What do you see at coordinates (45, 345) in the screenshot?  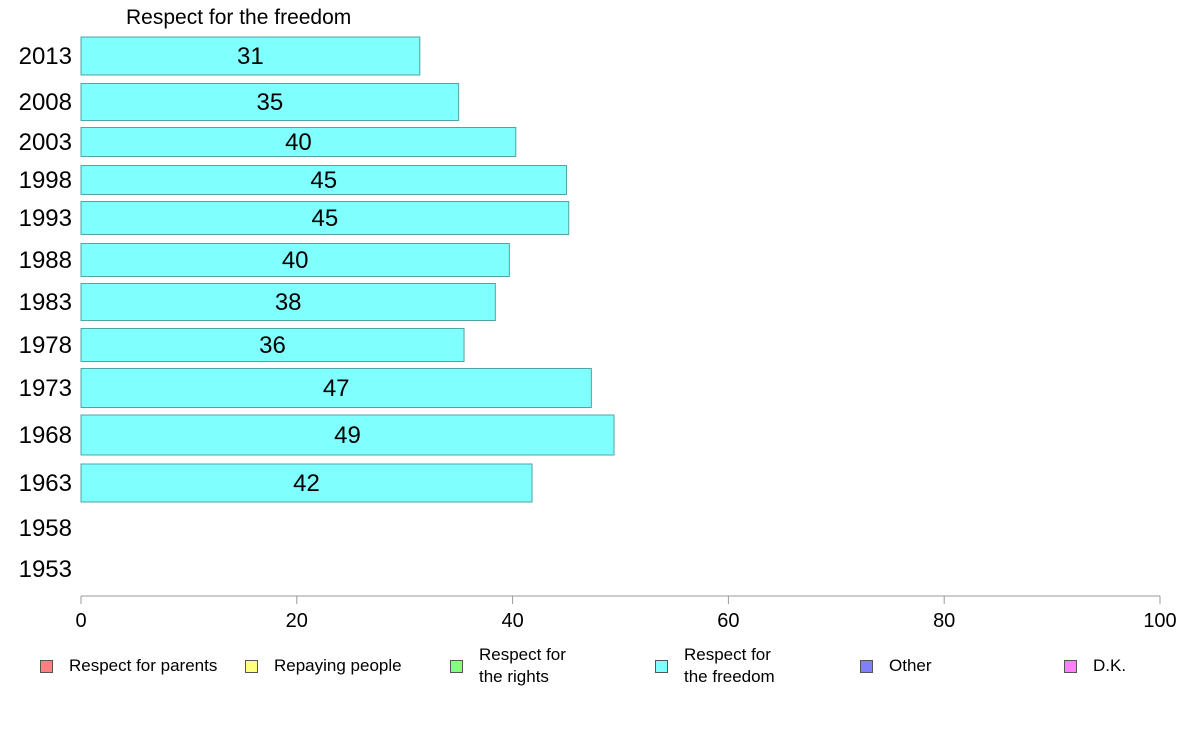 I see `y-tick-label: 1978` at bounding box center [45, 345].